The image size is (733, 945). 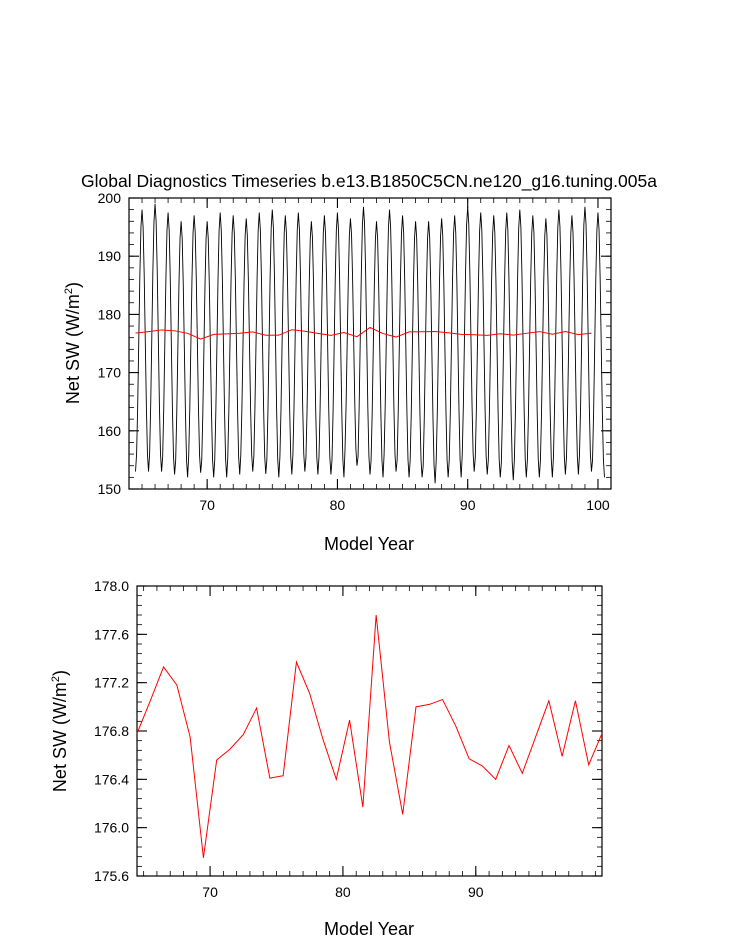 What do you see at coordinates (338, 505) in the screenshot?
I see `top-chart-x-tick-label: 80` at bounding box center [338, 505].